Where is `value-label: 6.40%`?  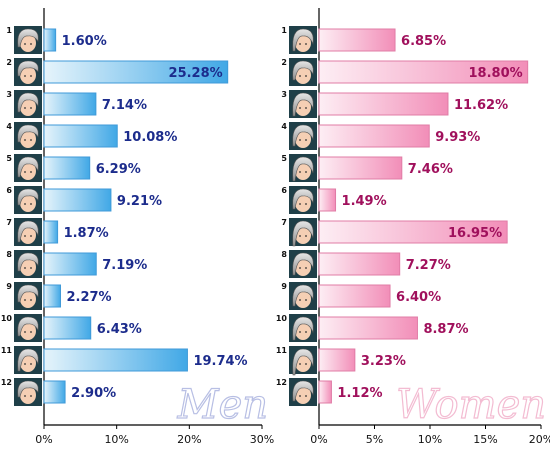 value-label: 6.40% is located at coordinates (418, 297).